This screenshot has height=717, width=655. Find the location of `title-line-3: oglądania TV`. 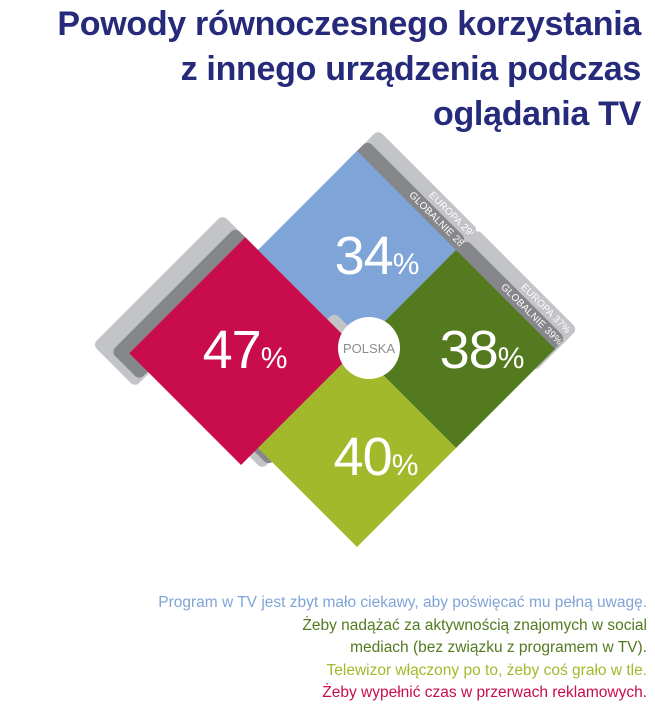

title-line-3: oglądania TV is located at coordinates (537, 114).